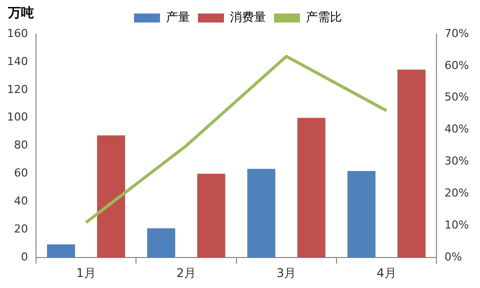  What do you see at coordinates (457, 161) in the screenshot?
I see `y2-tick-label: 30%` at bounding box center [457, 161].